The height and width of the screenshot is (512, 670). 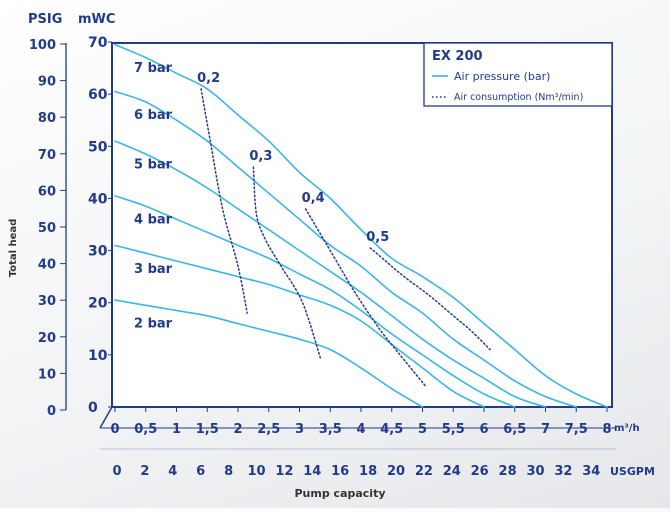 I want to click on psig-tick-label: 50, so click(x=47, y=228).